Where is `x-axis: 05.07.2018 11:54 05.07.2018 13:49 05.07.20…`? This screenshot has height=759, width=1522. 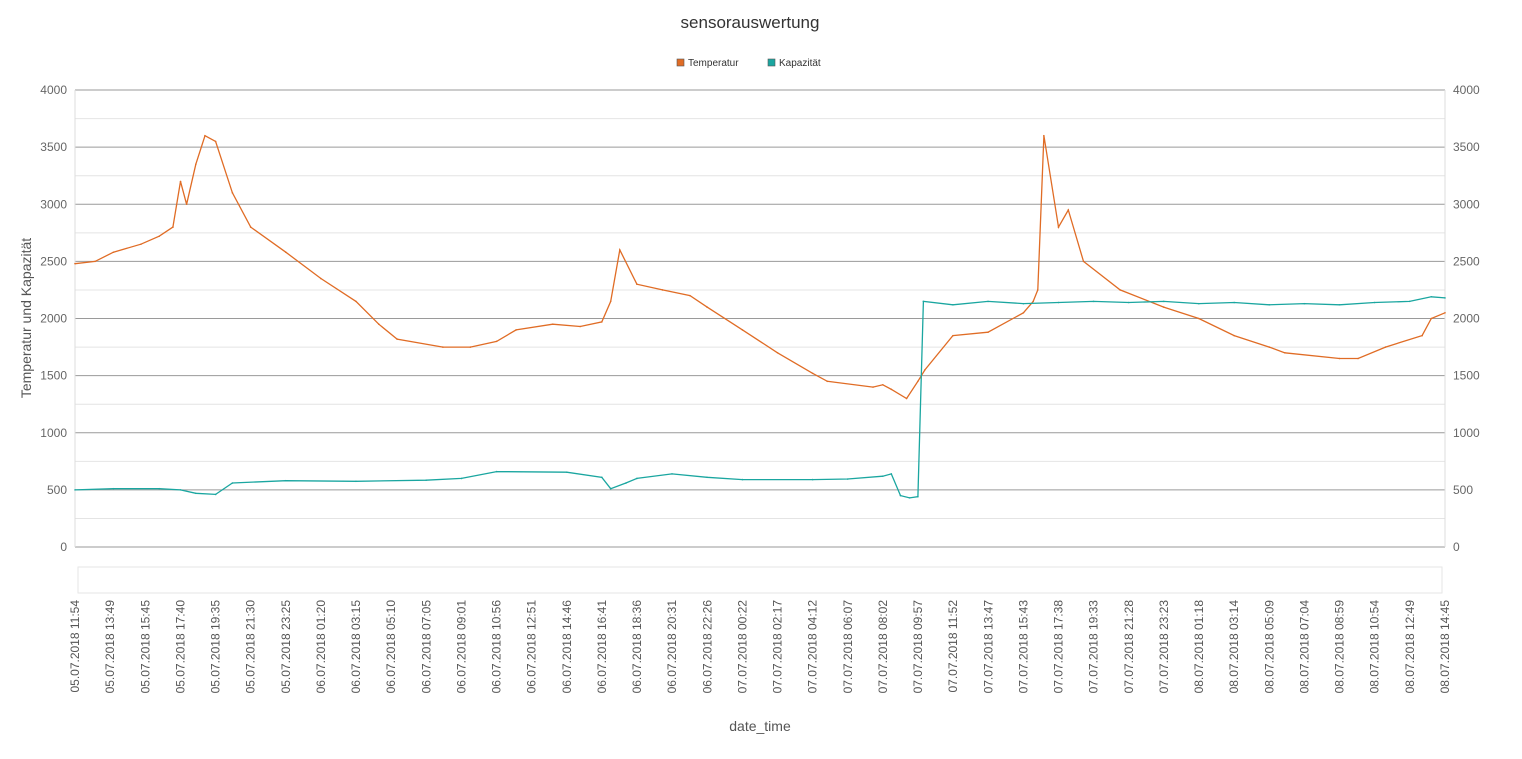
x-axis: 05.07.2018 11:54 05.07.2018 13:49 05.07.20… is located at coordinates (760, 647).